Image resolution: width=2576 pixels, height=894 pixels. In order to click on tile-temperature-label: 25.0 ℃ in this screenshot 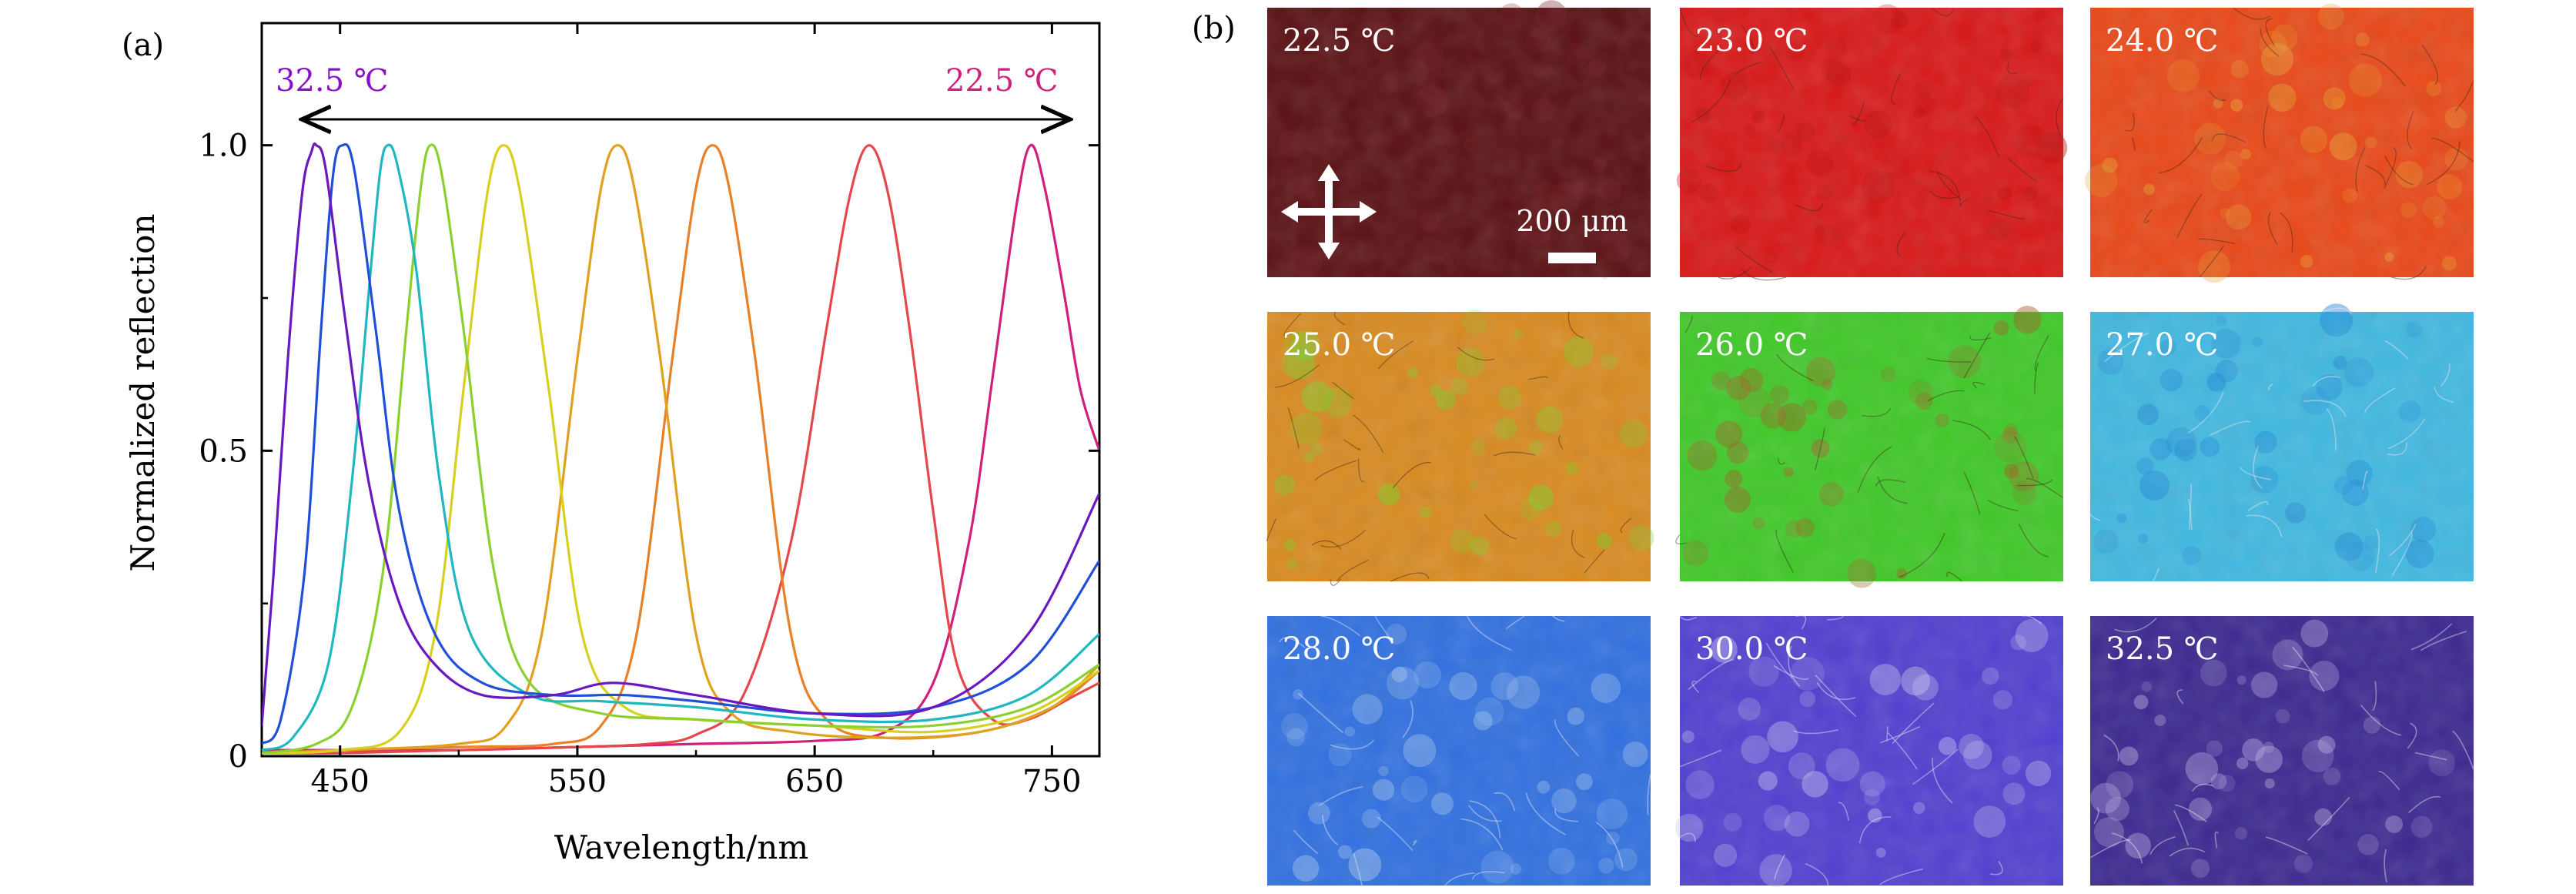, I will do `click(1339, 345)`.